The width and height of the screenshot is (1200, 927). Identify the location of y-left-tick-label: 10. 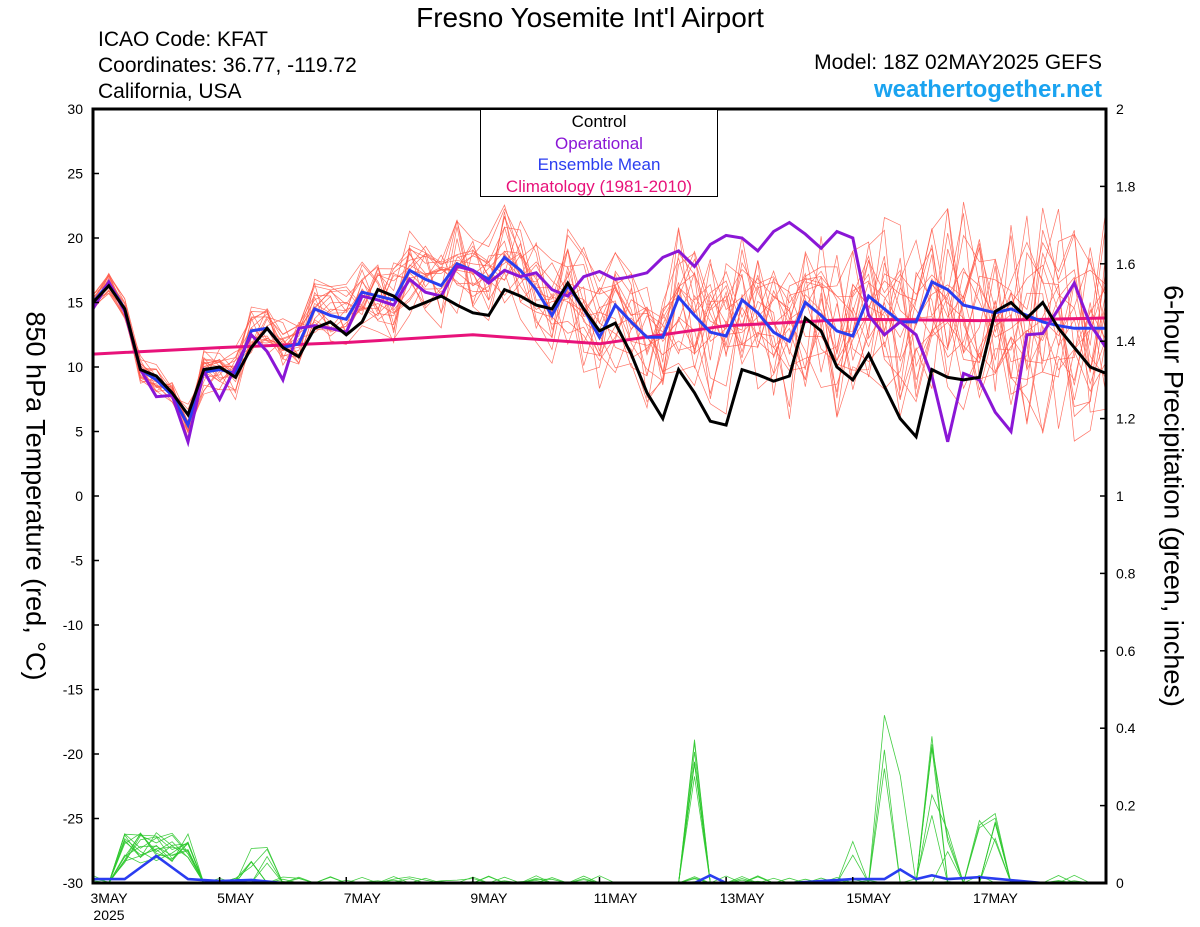
(75, 367).